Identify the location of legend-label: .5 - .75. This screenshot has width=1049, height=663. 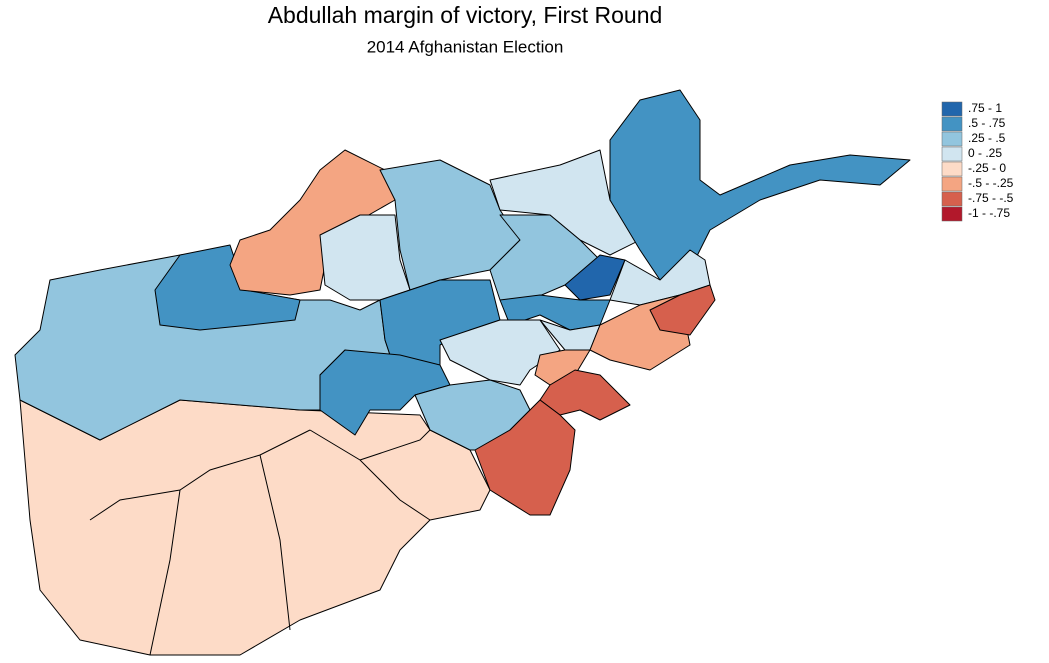
(987, 123).